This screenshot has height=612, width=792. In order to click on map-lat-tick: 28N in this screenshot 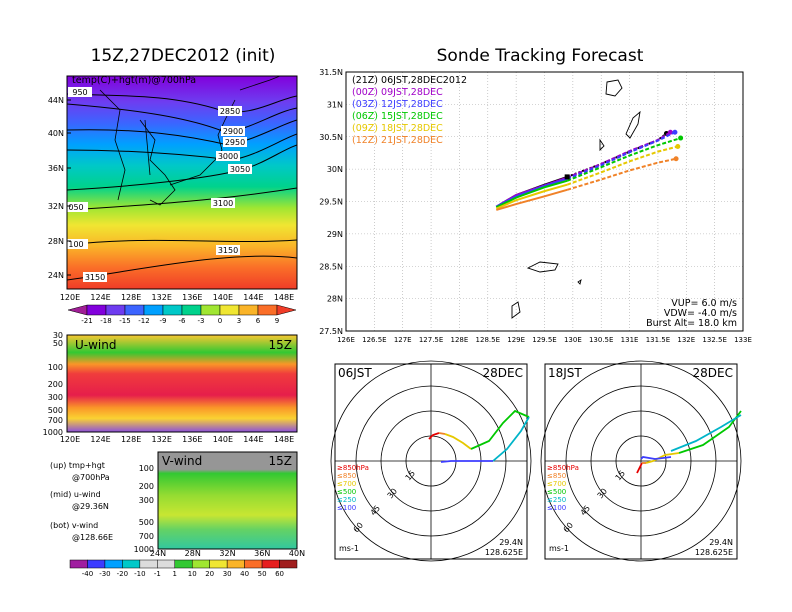, I will do `click(56, 241)`.